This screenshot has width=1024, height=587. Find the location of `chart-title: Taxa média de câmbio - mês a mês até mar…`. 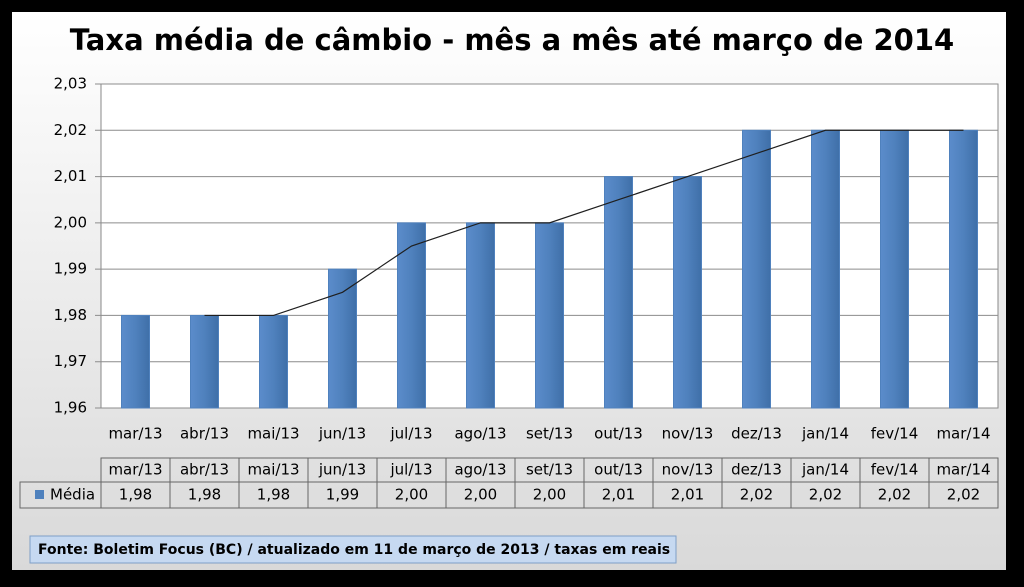

chart-title: Taxa média de câmbio - mês a mês até mar… is located at coordinates (512, 40).